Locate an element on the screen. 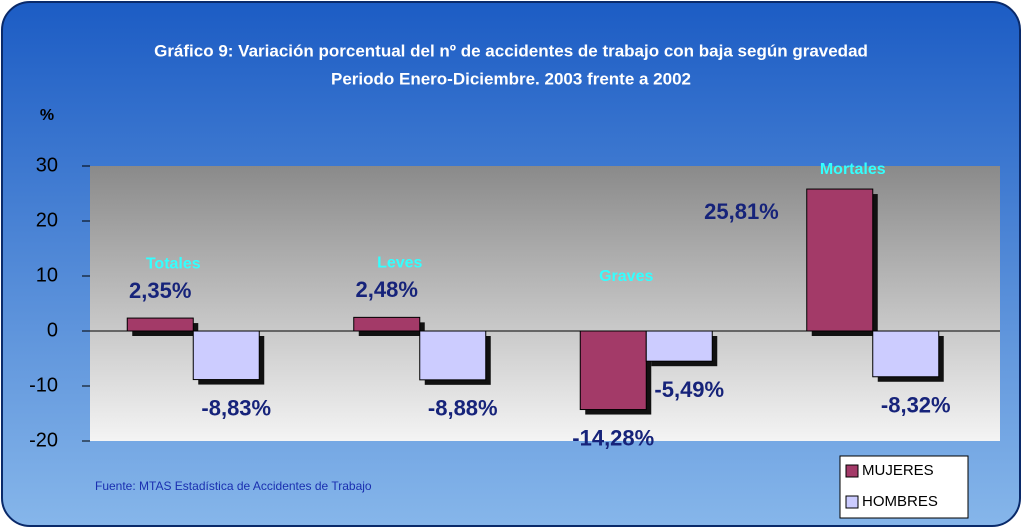  category-label: Mortales is located at coordinates (853, 169).